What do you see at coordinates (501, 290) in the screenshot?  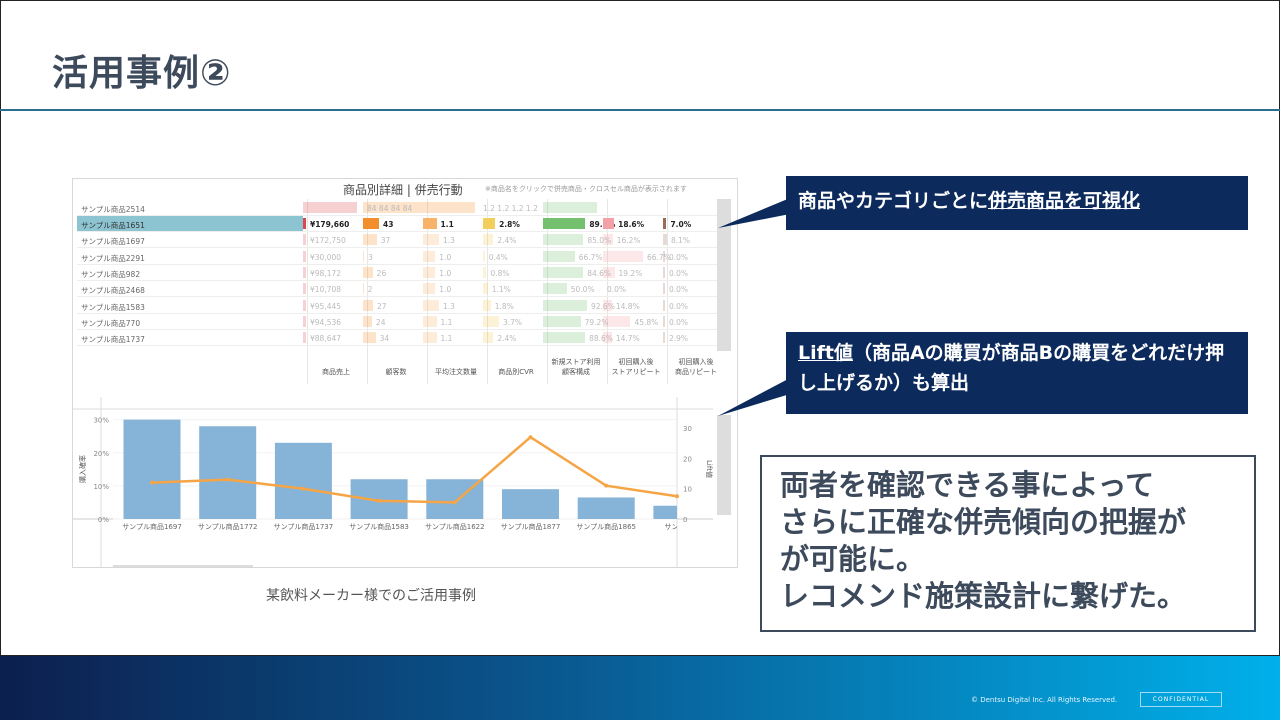 I see `cell-value: 1.1%` at bounding box center [501, 290].